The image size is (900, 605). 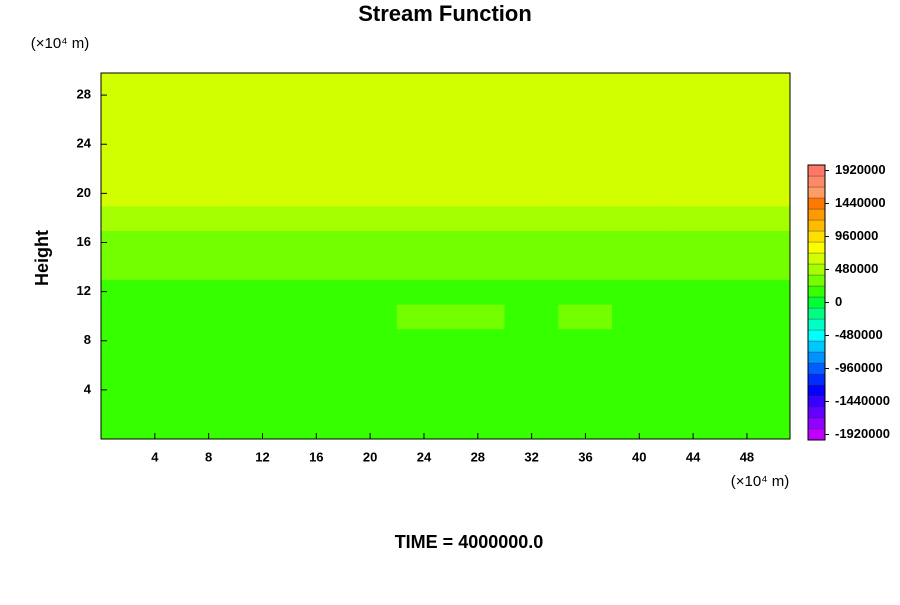 What do you see at coordinates (862, 400) in the screenshot?
I see `colorbar-label: -1440000` at bounding box center [862, 400].